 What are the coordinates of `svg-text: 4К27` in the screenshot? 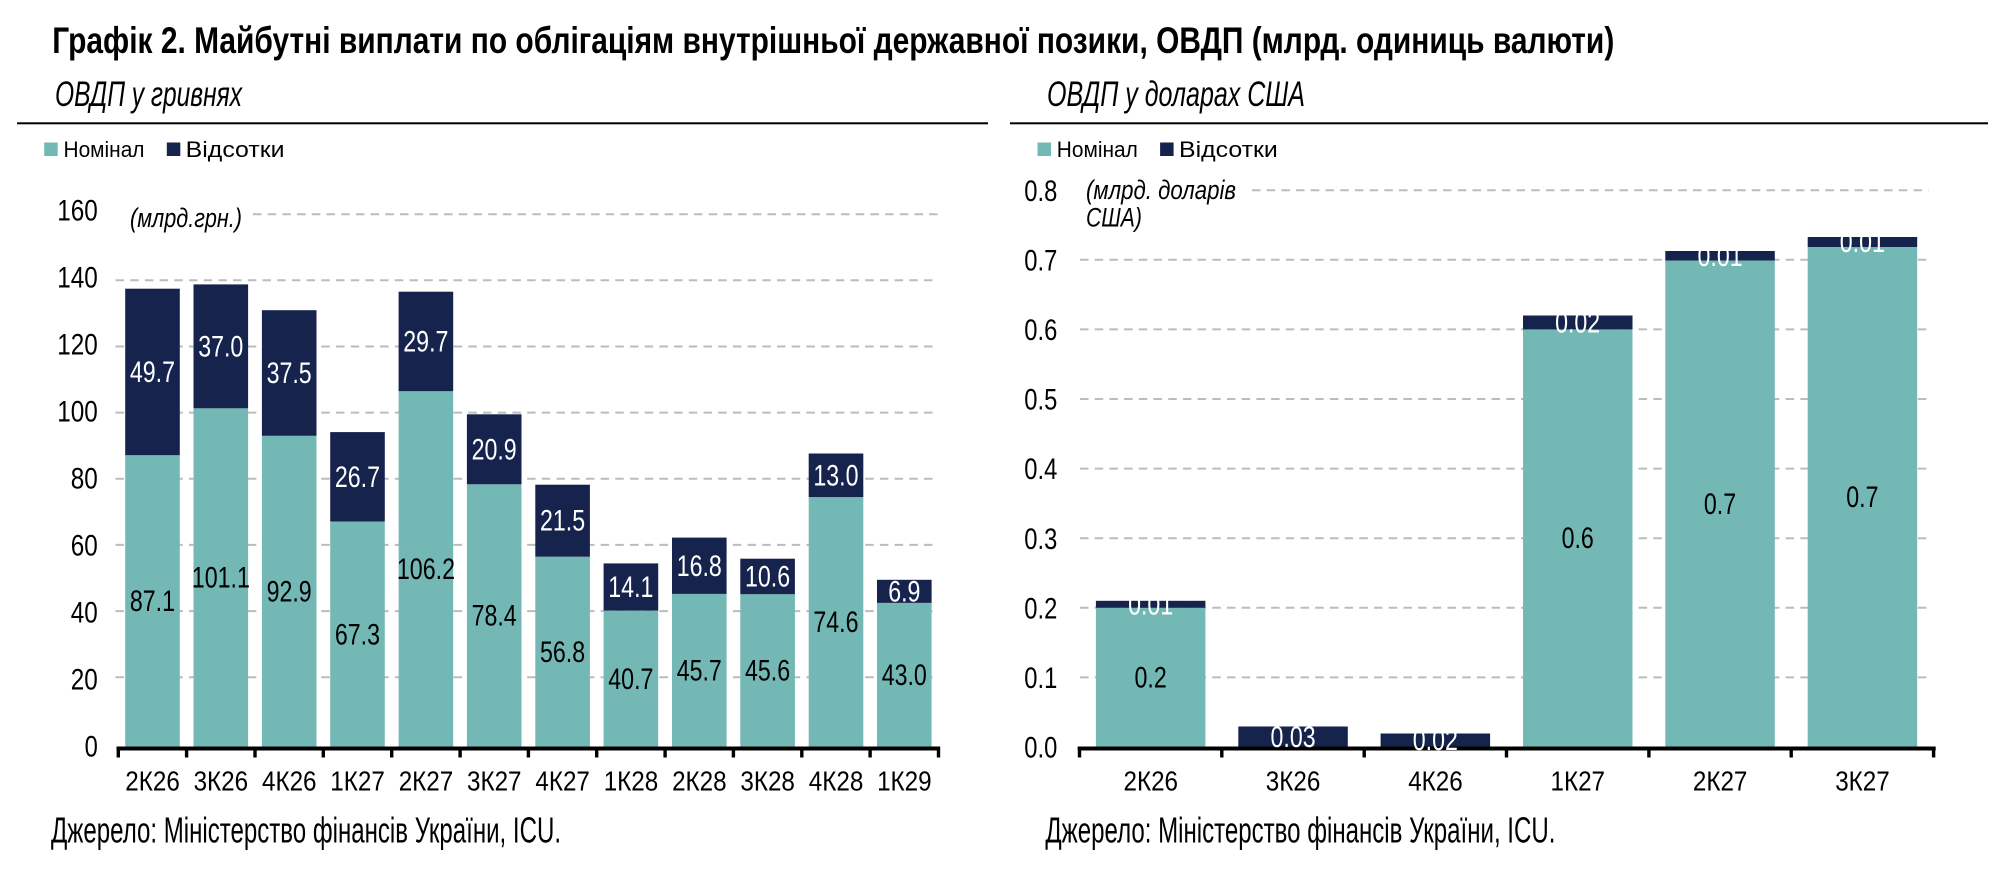 It's located at (562, 781).